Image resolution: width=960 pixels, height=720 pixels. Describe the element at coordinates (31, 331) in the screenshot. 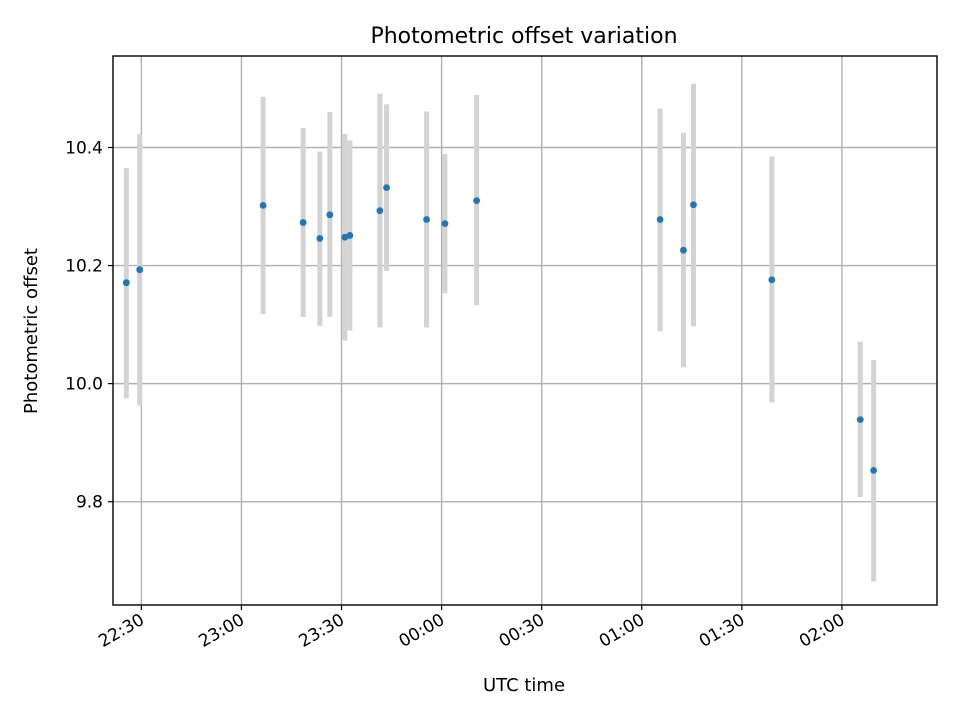

I see `y-axis-label: Photometric offset` at that location.